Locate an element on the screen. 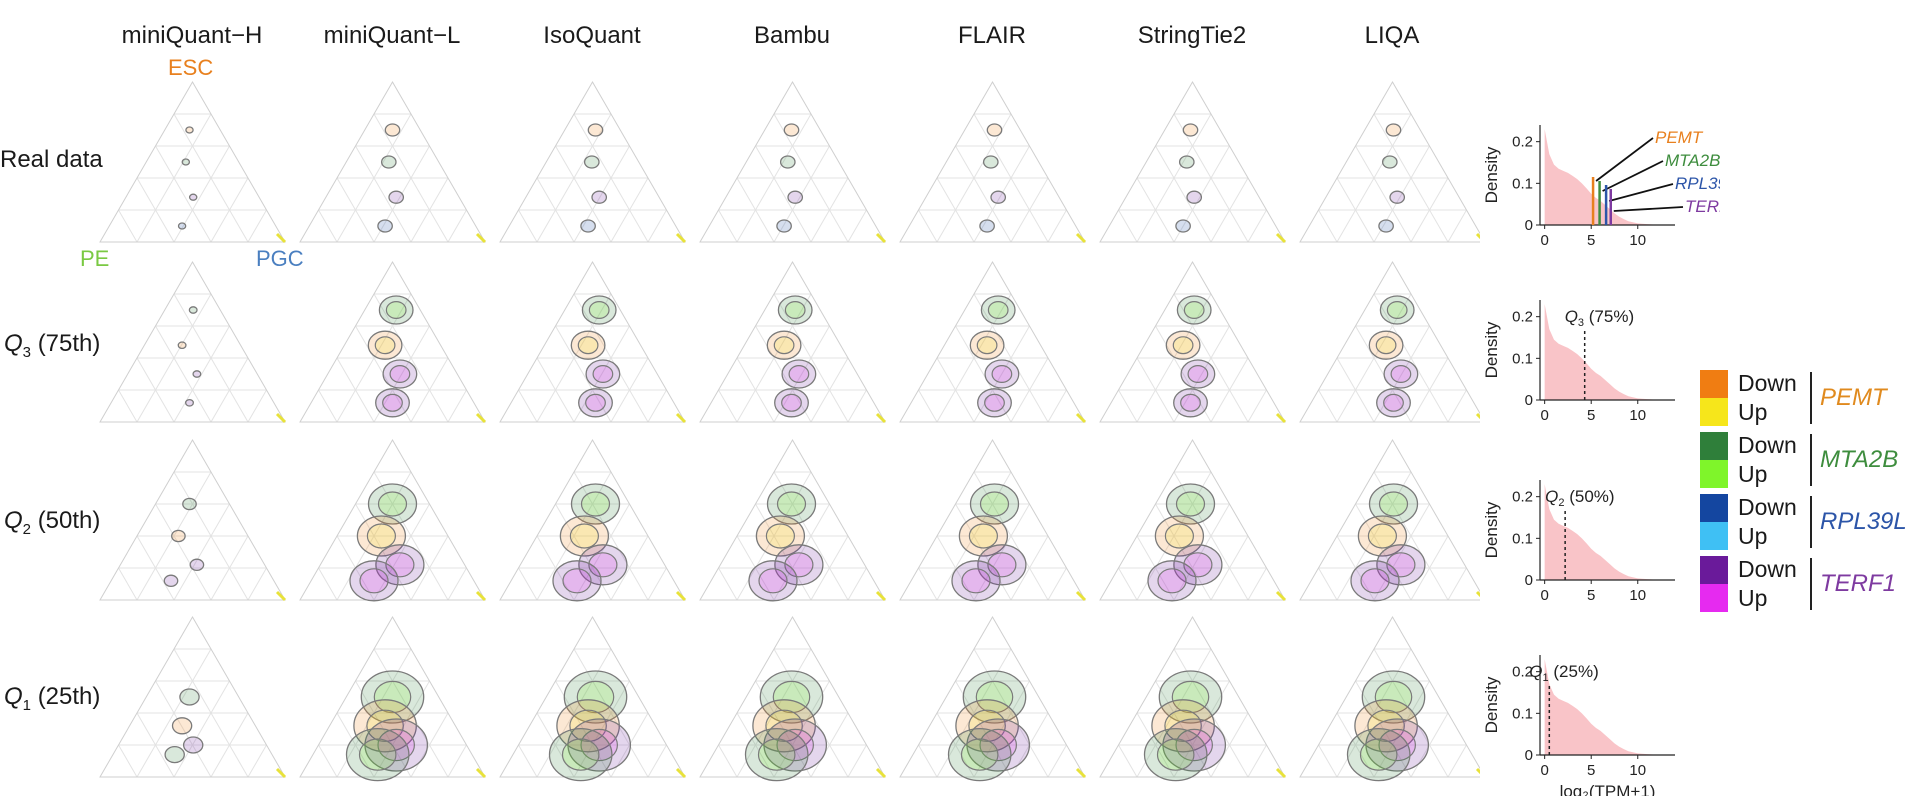 The width and height of the screenshot is (1920, 796). vertex-label-esc: ESC is located at coordinates (191, 67).